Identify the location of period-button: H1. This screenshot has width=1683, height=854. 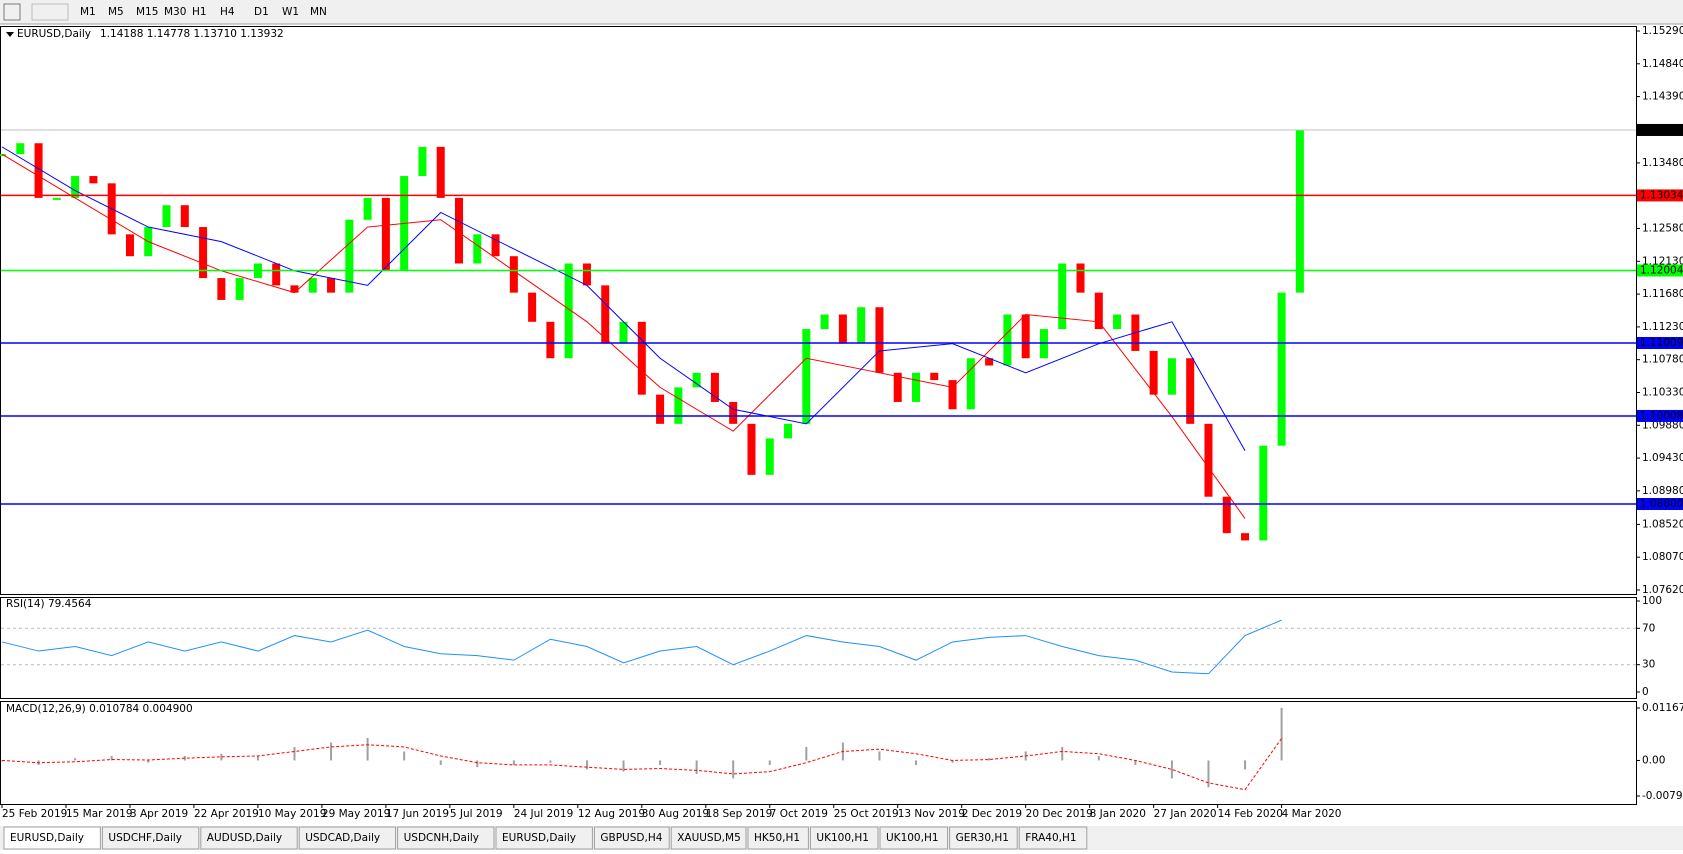
(199, 12).